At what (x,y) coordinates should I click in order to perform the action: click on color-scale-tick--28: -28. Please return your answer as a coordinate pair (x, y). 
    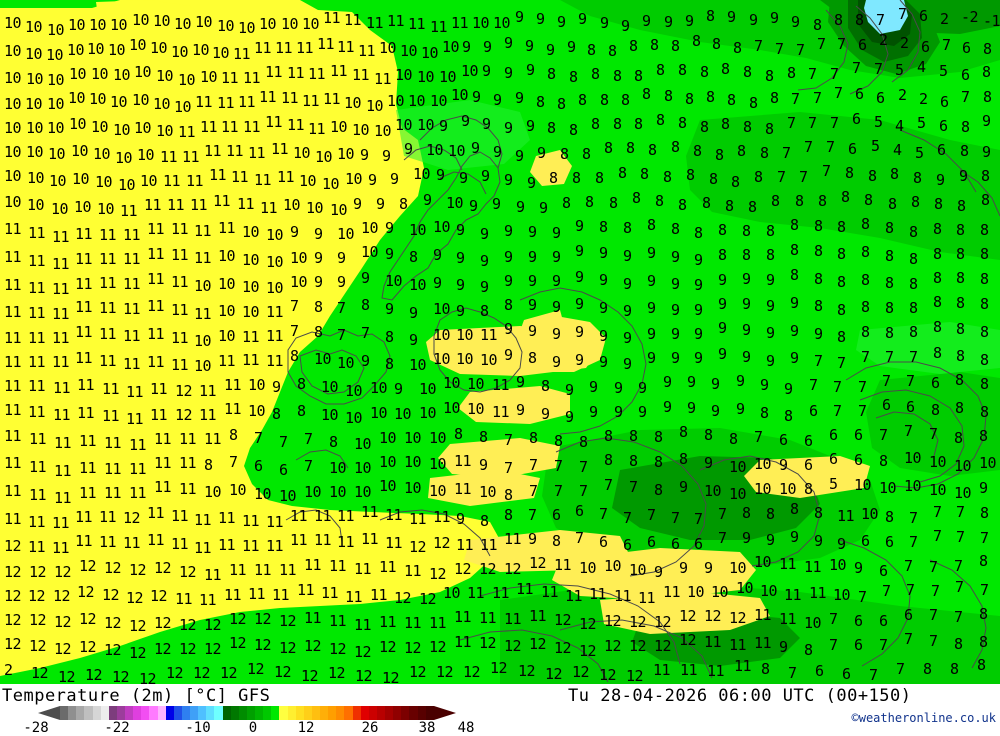
    Looking at the image, I should click on (36, 728).